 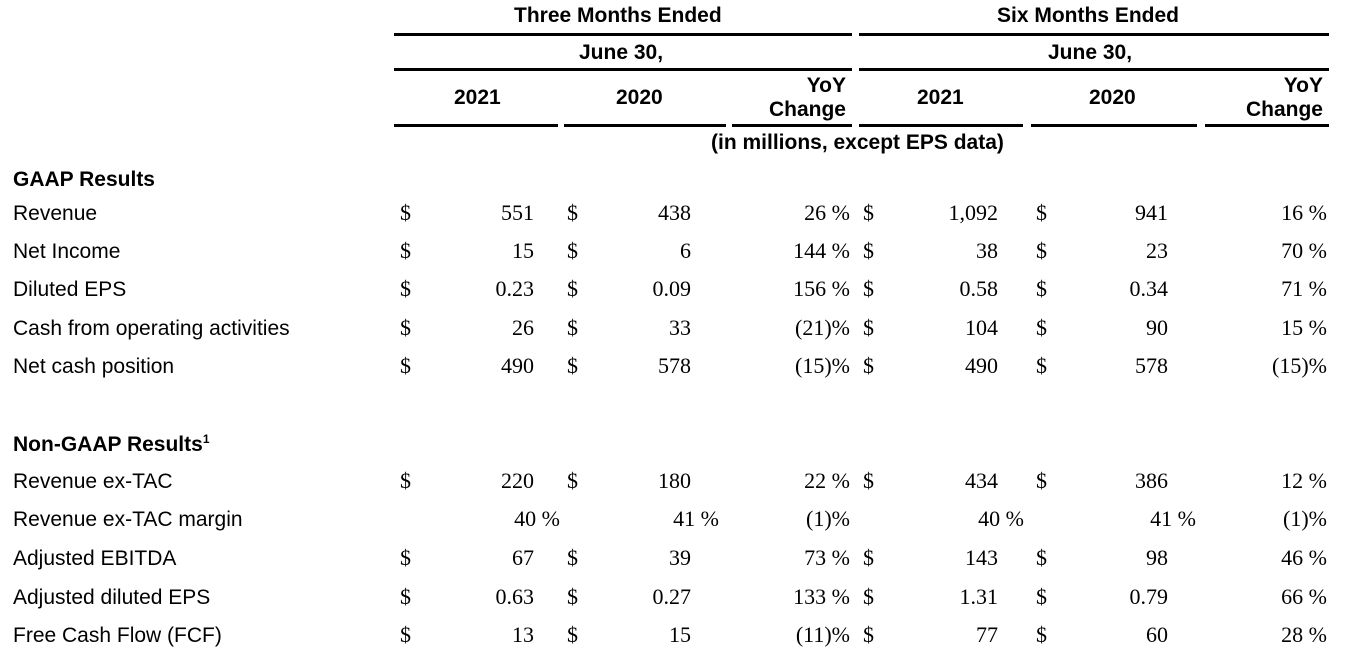 What do you see at coordinates (67, 251) in the screenshot?
I see `row-label: Net Income` at bounding box center [67, 251].